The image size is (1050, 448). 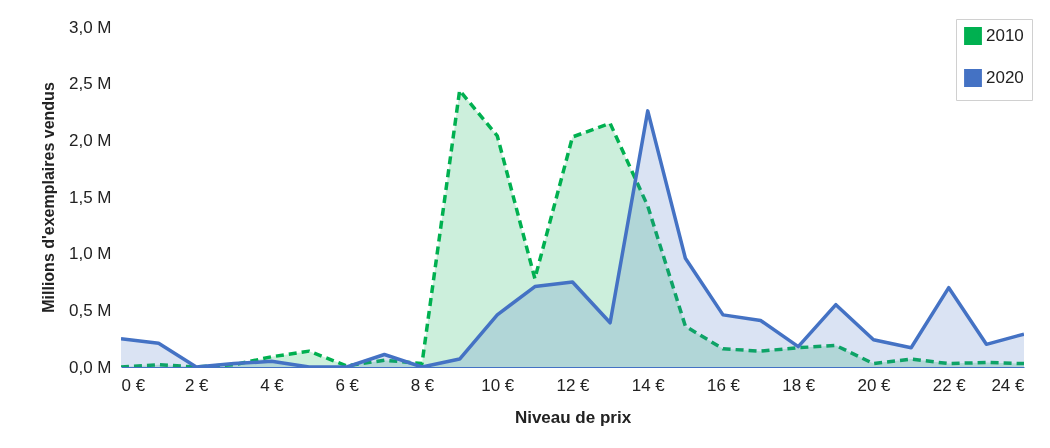 I want to click on x-tick-label: 20 €, so click(x=874, y=385).